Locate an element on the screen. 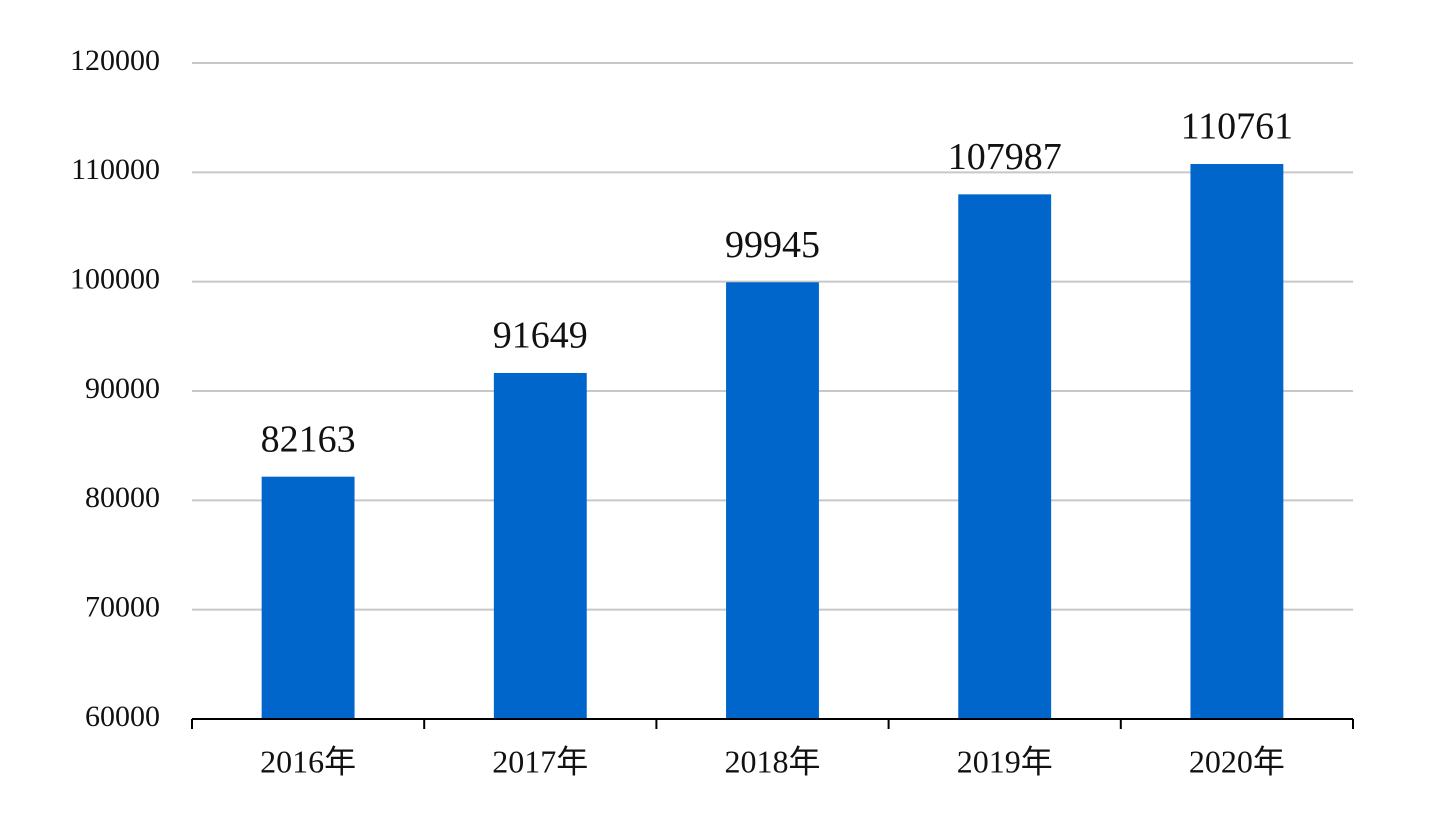 The height and width of the screenshot is (830, 1437). y-tick-label: 110000 is located at coordinates (115, 169).